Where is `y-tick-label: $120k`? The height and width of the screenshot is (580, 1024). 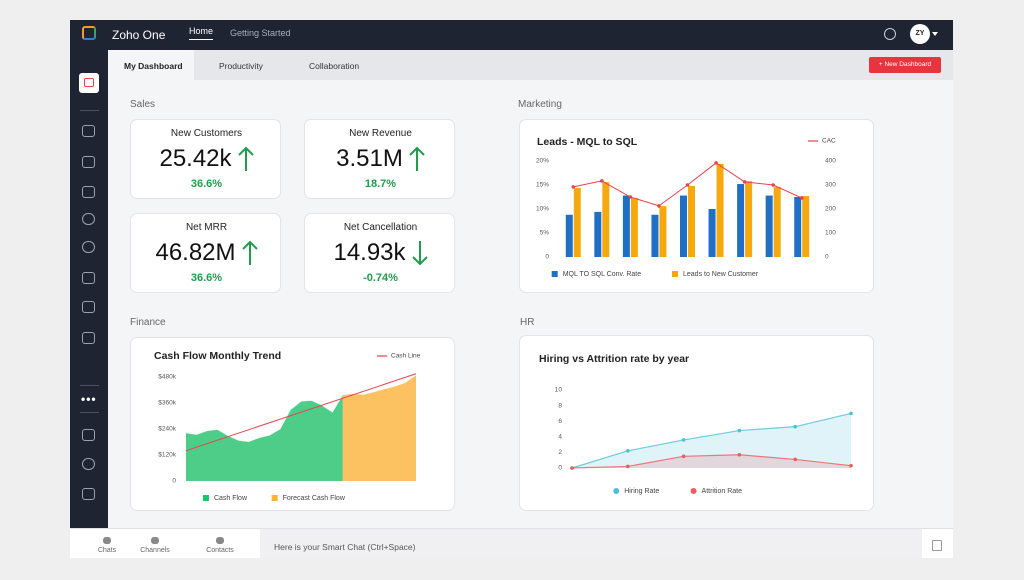
y-tick-label: $120k is located at coordinates (167, 455).